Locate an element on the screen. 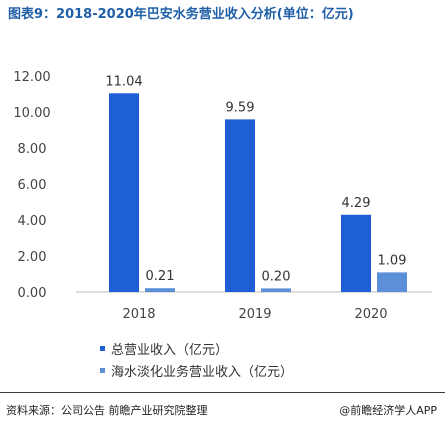  y-tick-label: 2.00 is located at coordinates (32, 257).